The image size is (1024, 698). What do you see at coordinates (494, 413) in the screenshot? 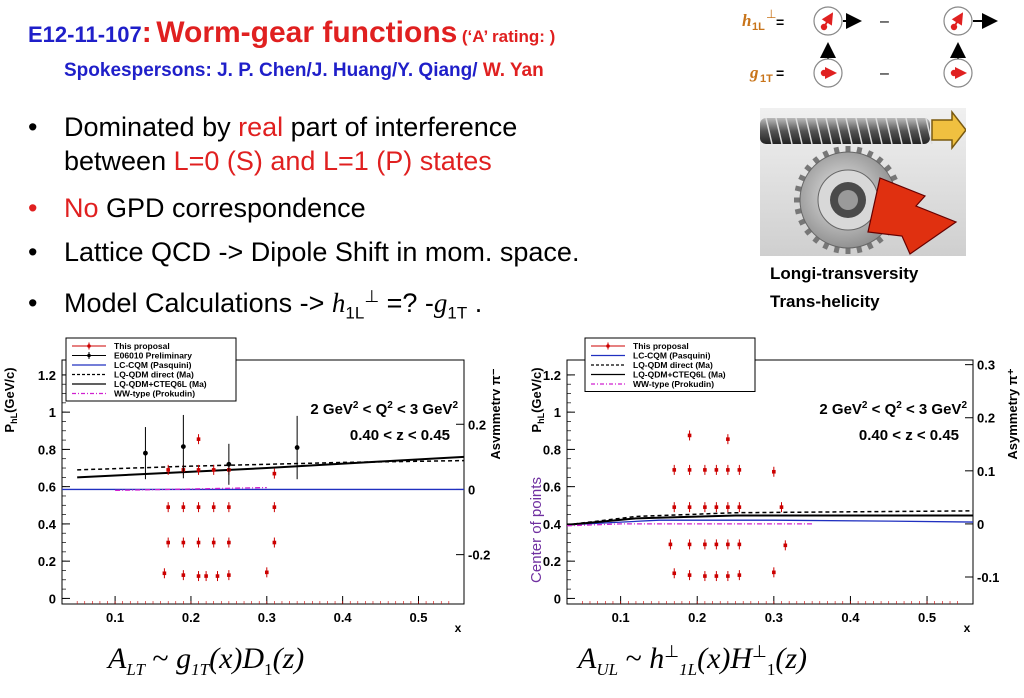
I see `y2-axis-label: Asymmetry π⁻` at bounding box center [494, 413].